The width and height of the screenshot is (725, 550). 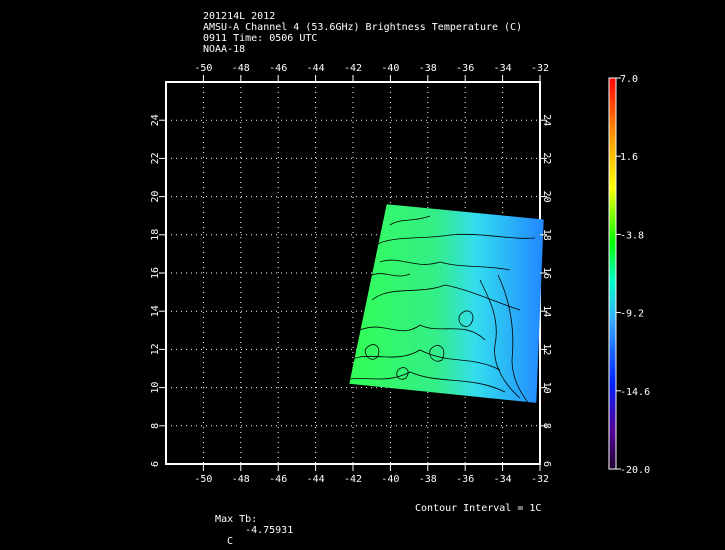 What do you see at coordinates (546, 311) in the screenshot?
I see `lat-label-right: 14` at bounding box center [546, 311].